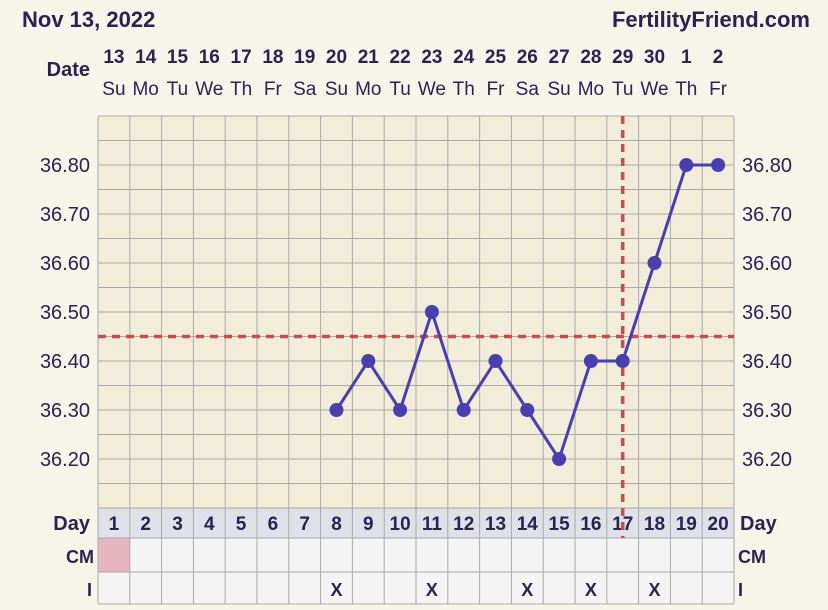 The height and width of the screenshot is (610, 828). Describe the element at coordinates (80, 557) in the screenshot. I see `cm-row-label-left: CM` at that location.